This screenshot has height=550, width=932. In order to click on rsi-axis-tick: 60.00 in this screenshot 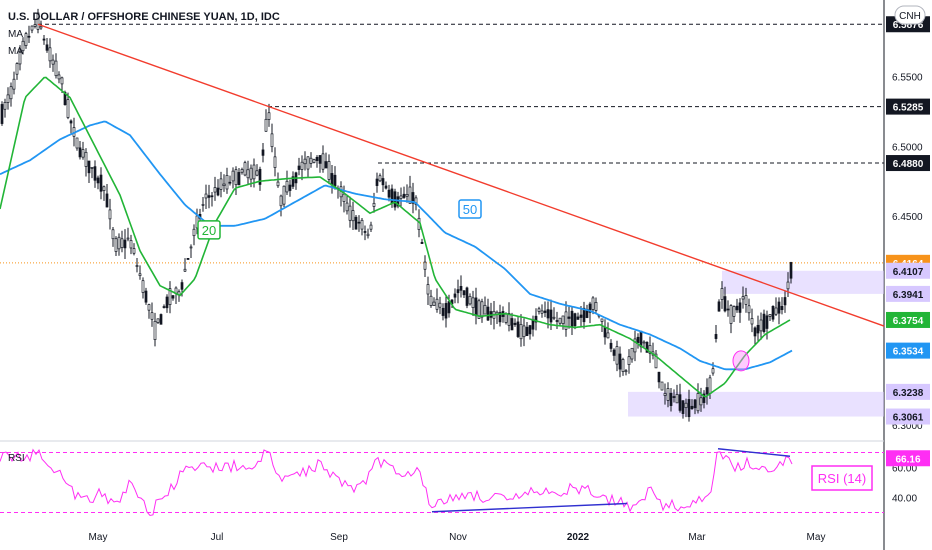, I will do `click(904, 469)`.